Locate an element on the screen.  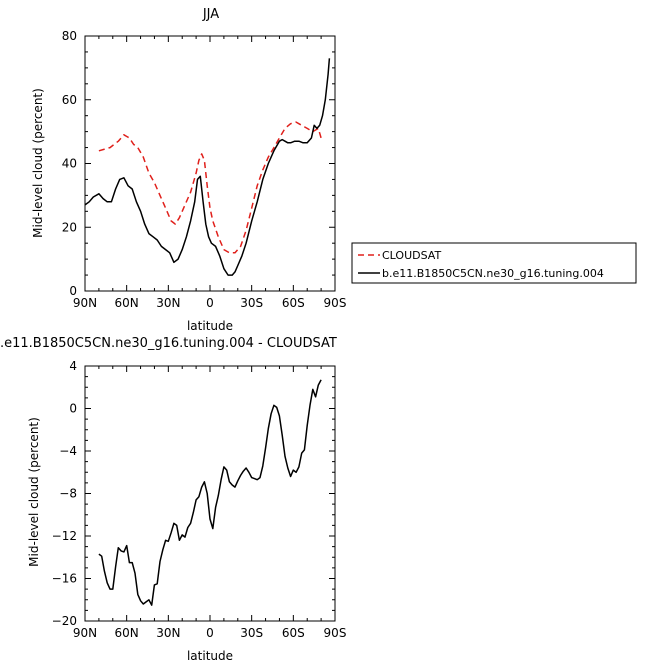
y-tick-label: 40 is located at coordinates (69, 164).